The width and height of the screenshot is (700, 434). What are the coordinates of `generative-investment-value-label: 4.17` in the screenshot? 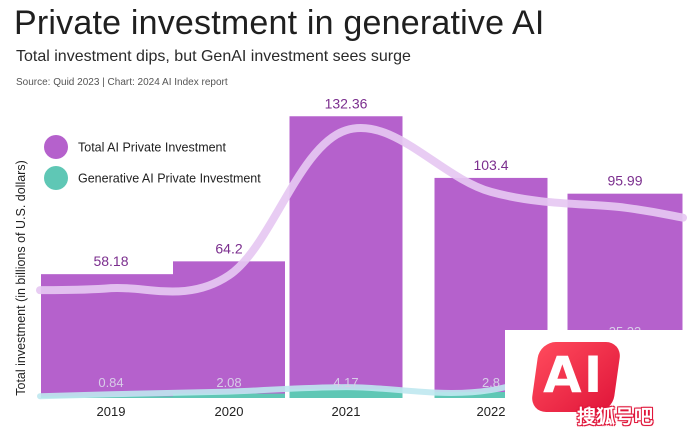 It's located at (345, 382).